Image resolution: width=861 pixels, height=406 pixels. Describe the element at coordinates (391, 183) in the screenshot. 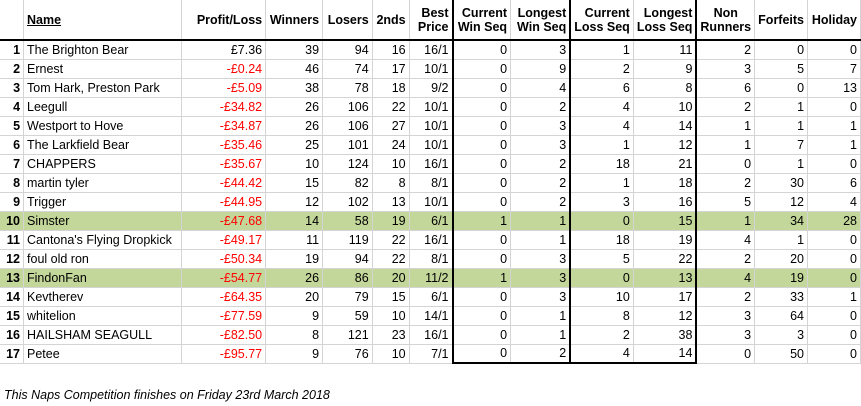

I see `seconds-cell: 8` at that location.